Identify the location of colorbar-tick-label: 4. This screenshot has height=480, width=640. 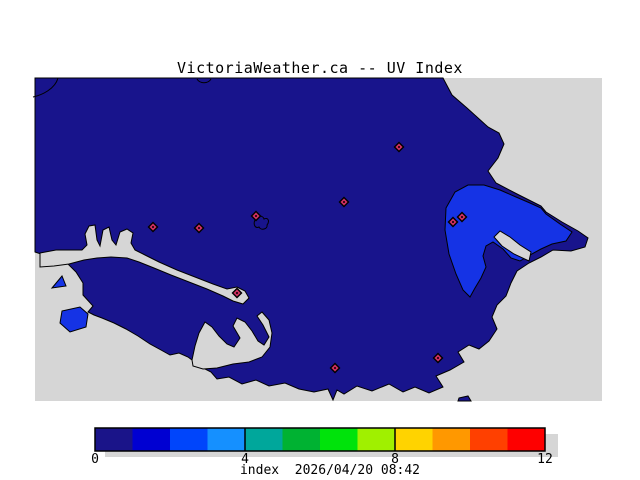
(245, 459).